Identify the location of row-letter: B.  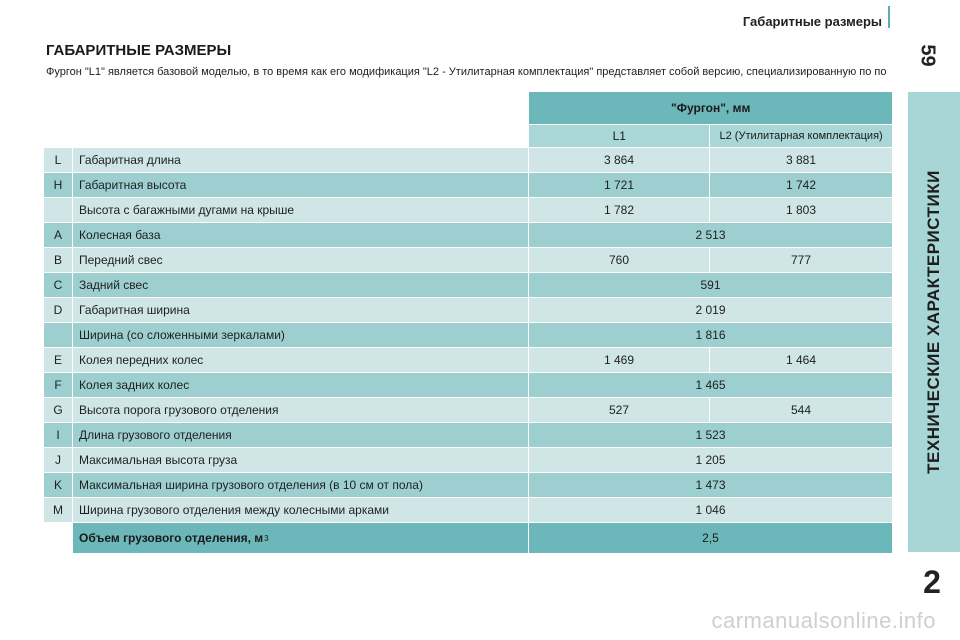
(58, 260).